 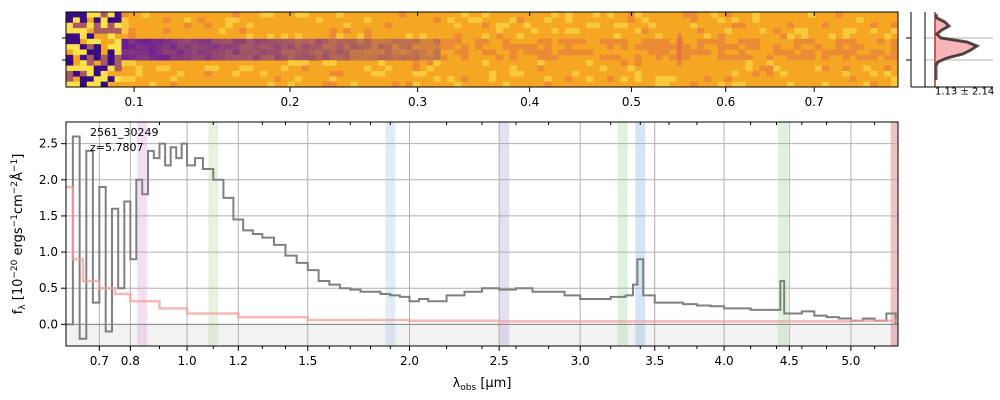 I want to click on x-axis-title-lambda: λ, so click(x=457, y=383).